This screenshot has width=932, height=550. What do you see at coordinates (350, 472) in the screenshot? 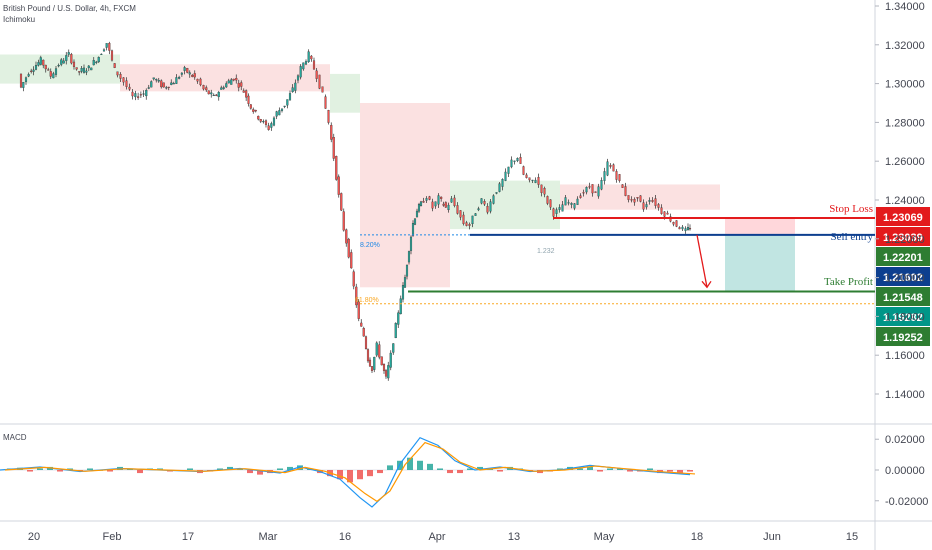
I see `signal-line` at bounding box center [350, 472].